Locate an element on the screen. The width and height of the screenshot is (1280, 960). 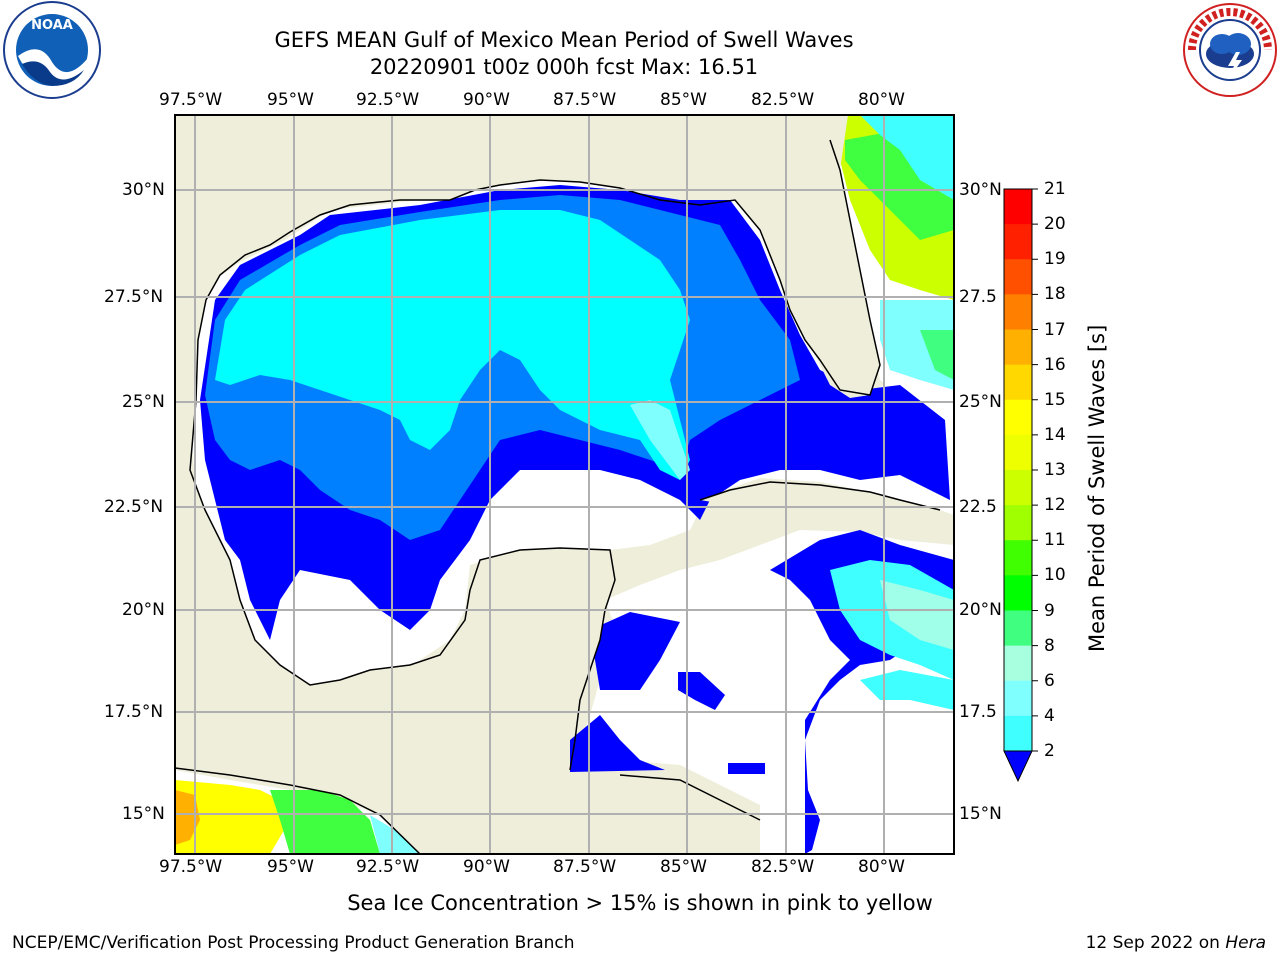
lat-label-left: 17.5°N is located at coordinates (134, 712).